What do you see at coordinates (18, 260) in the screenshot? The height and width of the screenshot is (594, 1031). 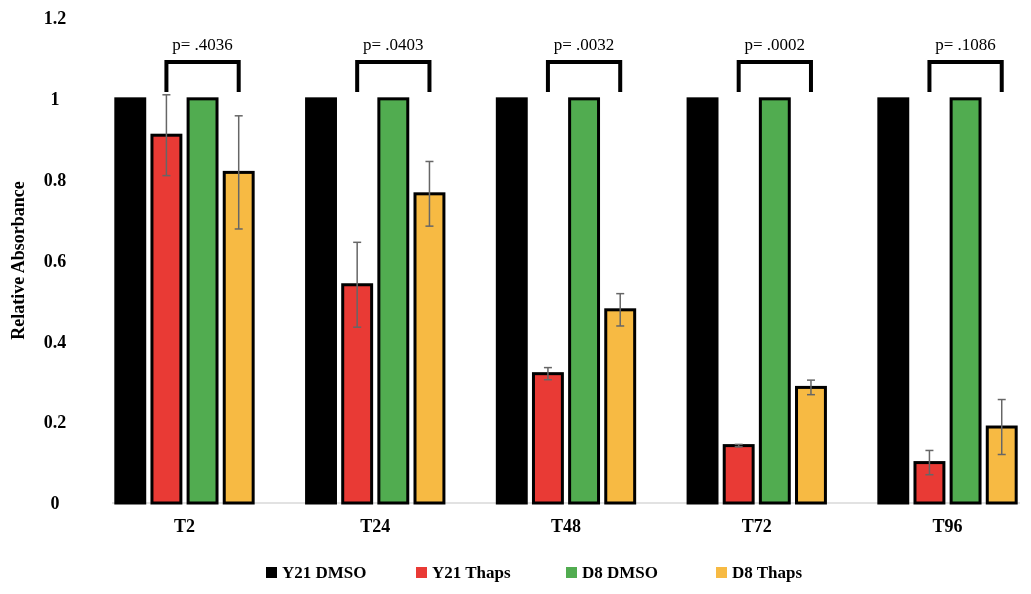 I see `y-axis-title: Relative Absorbance` at bounding box center [18, 260].